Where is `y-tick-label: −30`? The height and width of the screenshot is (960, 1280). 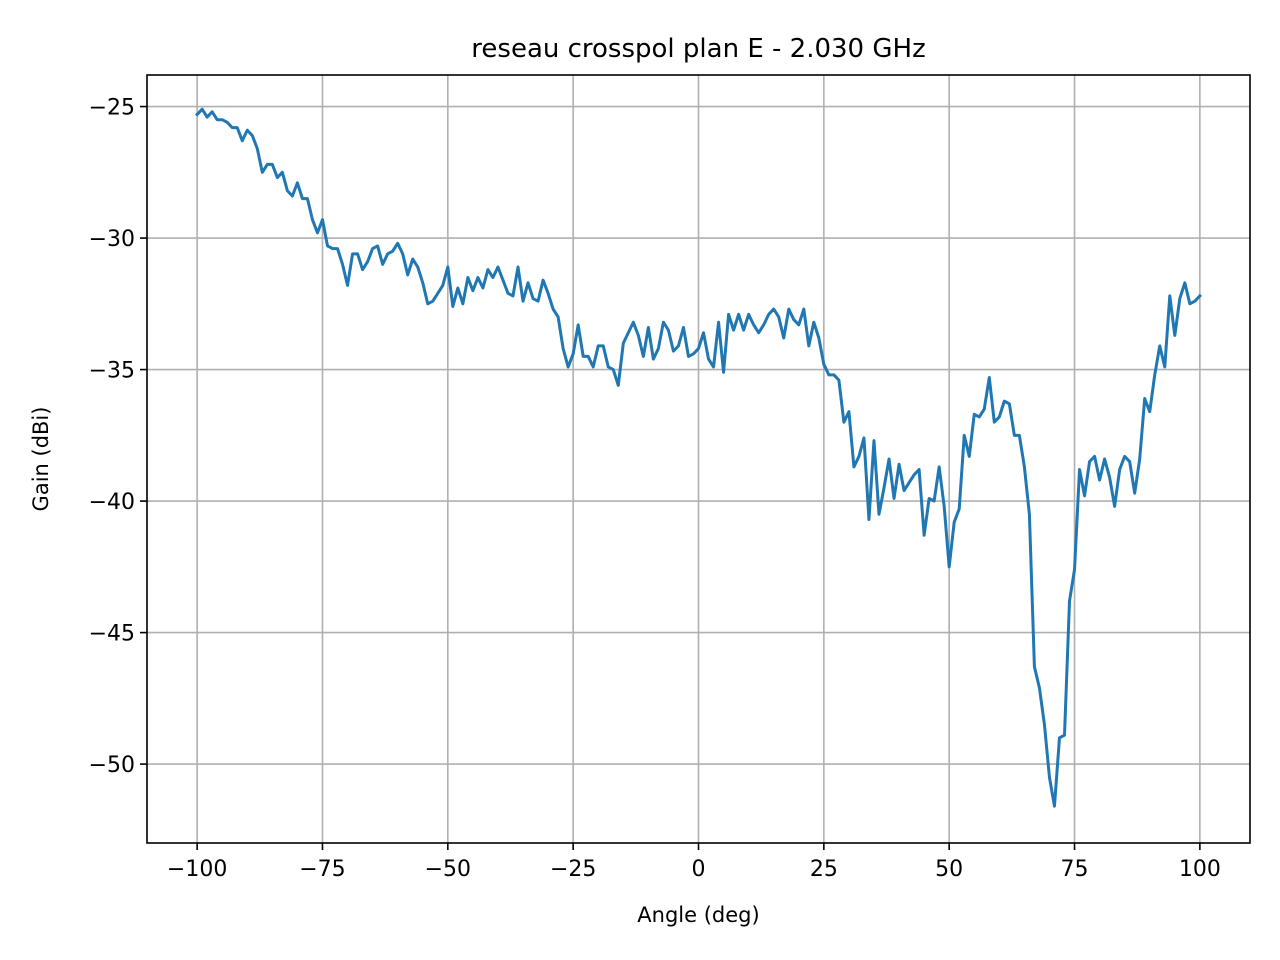 y-tick-label: −30 is located at coordinates (112, 239).